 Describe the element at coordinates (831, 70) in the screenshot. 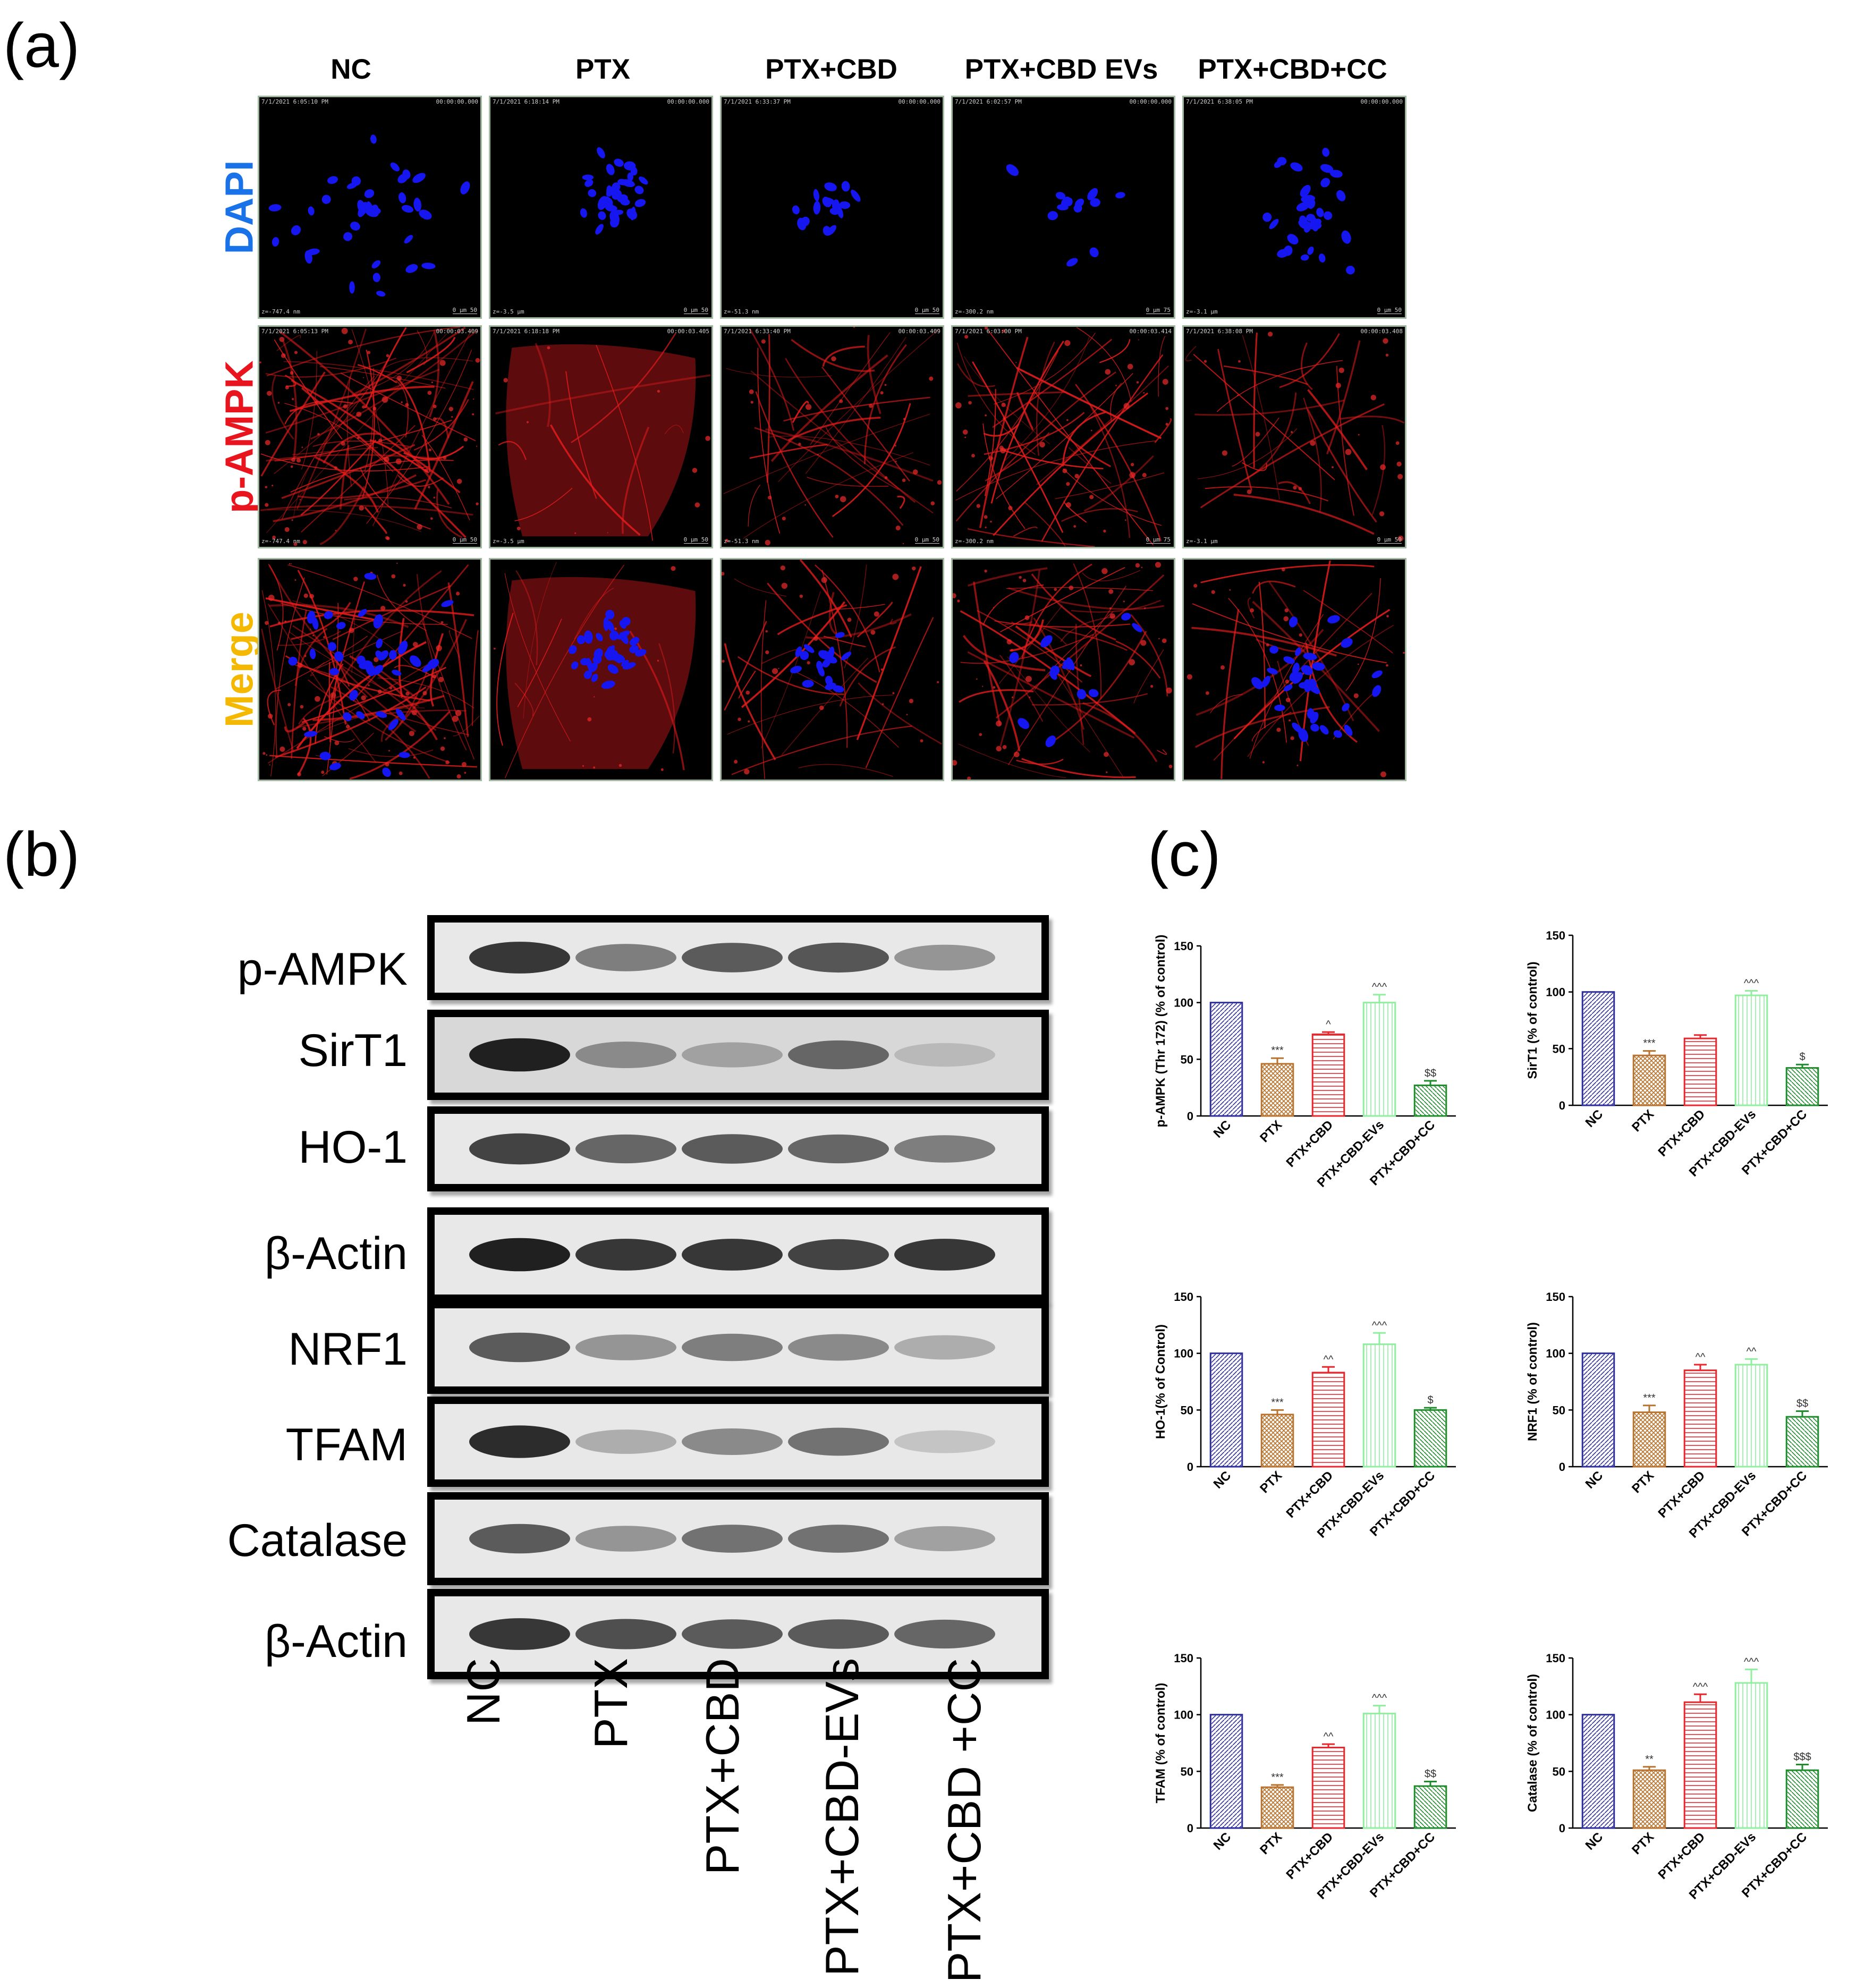

I see `column-header-ptx-cbd: PTX+CBD` at that location.